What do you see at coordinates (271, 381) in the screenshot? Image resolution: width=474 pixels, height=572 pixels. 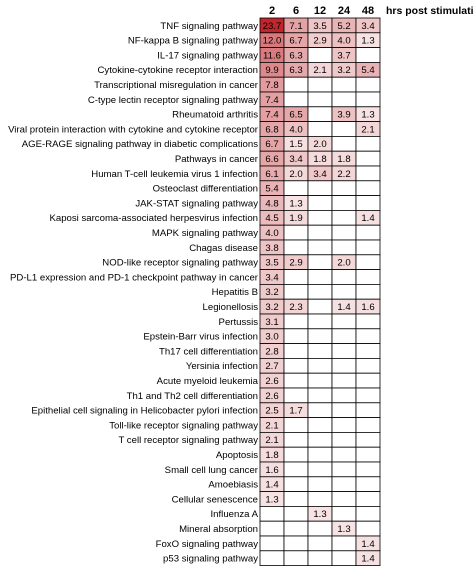 I see `cell-value: 2.6` at bounding box center [271, 381].